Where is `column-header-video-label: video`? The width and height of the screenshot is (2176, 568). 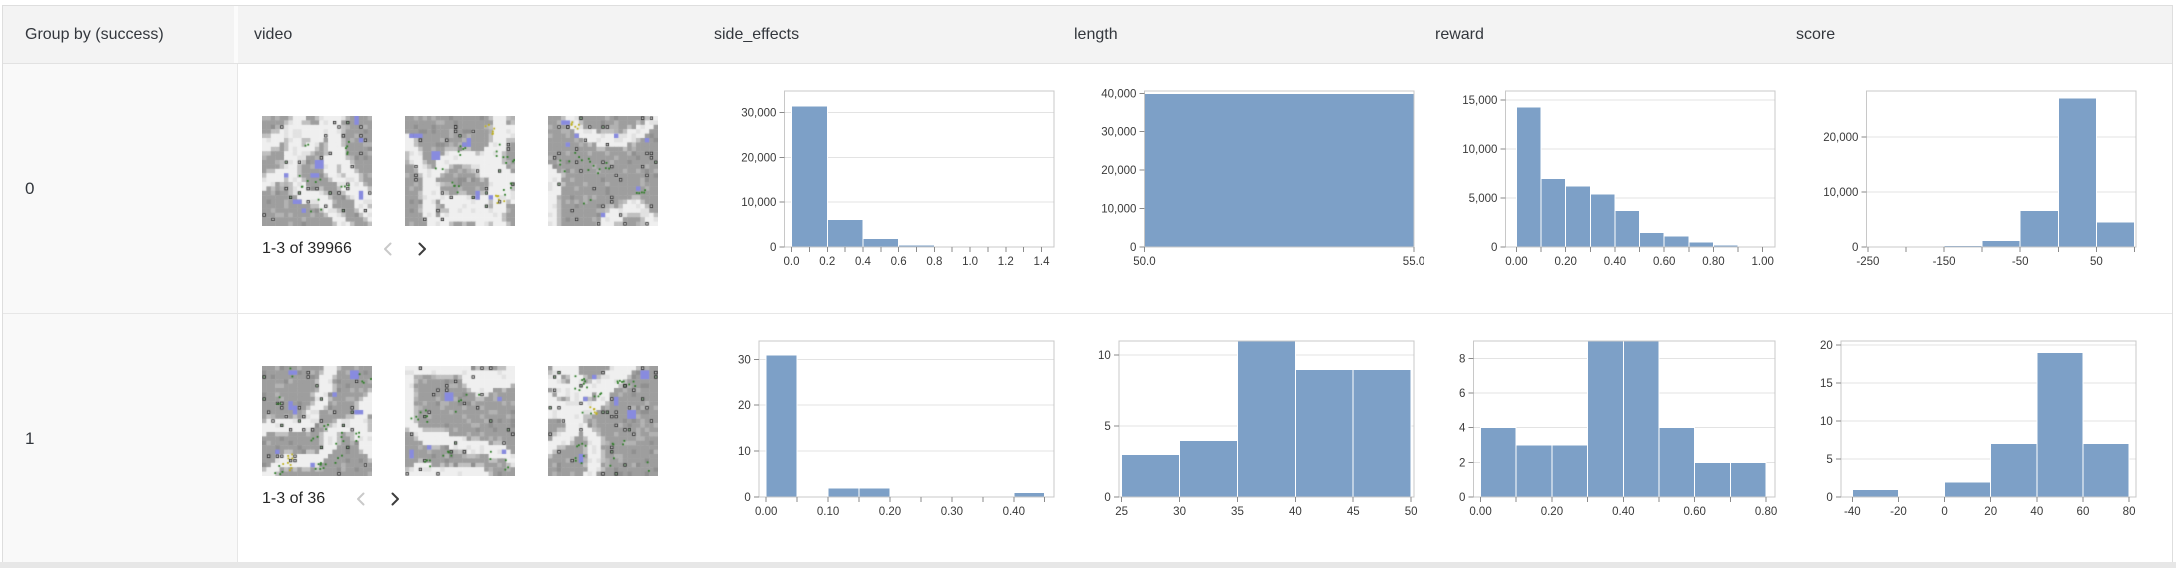
column-header-video-label: video is located at coordinates (273, 34).